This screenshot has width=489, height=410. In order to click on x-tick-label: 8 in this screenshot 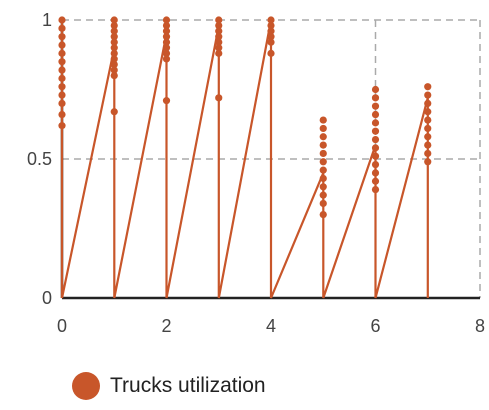, I will do `click(480, 326)`.